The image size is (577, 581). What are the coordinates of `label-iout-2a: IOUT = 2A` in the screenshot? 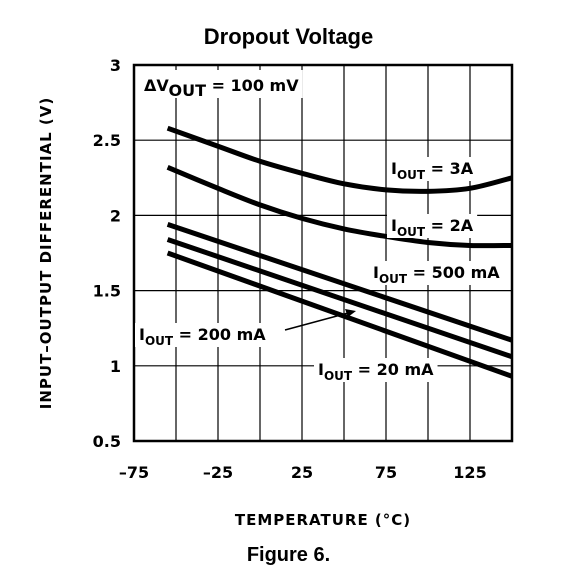 It's located at (432, 227).